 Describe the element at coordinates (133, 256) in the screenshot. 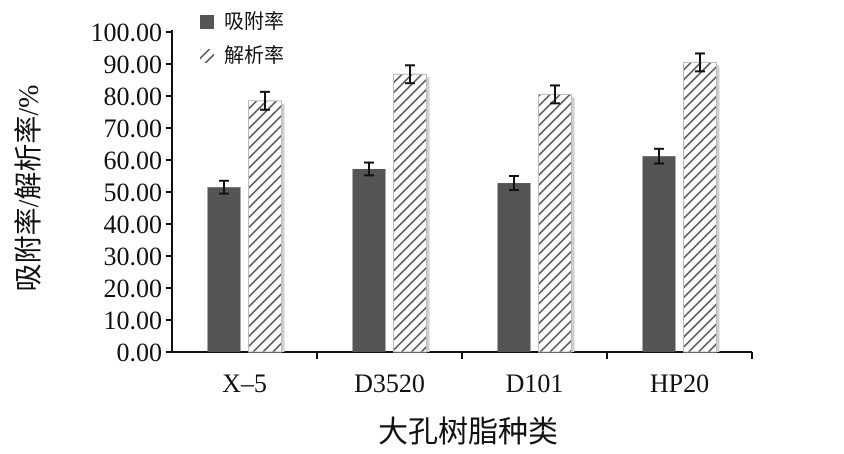

I see `y-tick-label: 30.00` at that location.